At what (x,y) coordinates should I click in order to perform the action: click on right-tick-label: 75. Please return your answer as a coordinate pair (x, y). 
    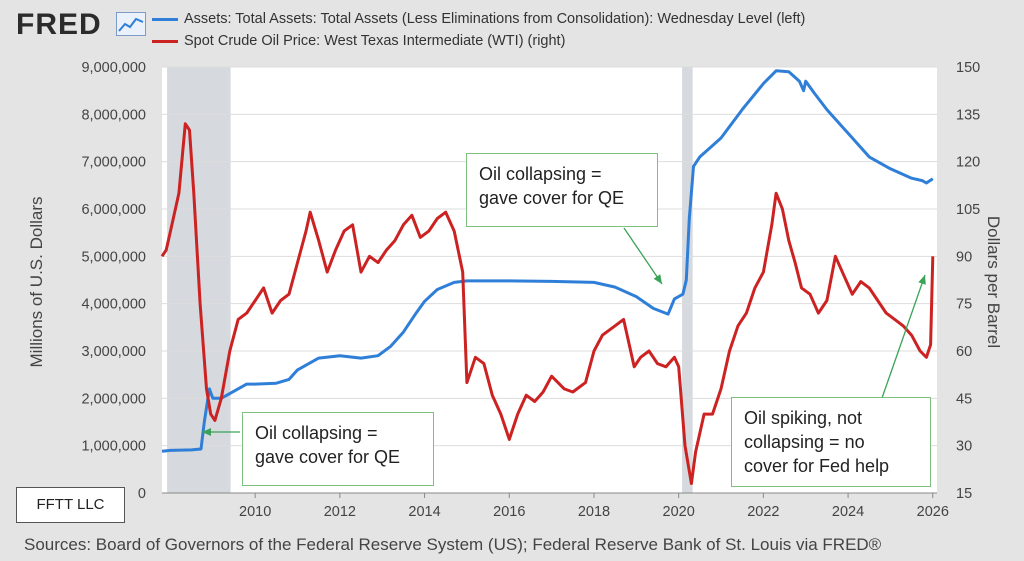
    Looking at the image, I should click on (964, 305).